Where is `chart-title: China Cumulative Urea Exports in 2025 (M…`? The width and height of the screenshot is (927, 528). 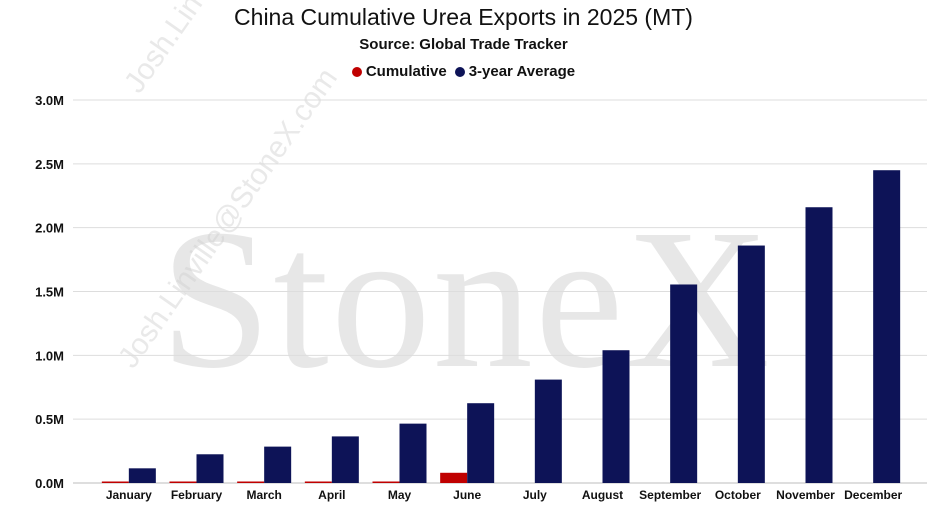
chart-title: China Cumulative Urea Exports in 2025 (M… is located at coordinates (463, 17).